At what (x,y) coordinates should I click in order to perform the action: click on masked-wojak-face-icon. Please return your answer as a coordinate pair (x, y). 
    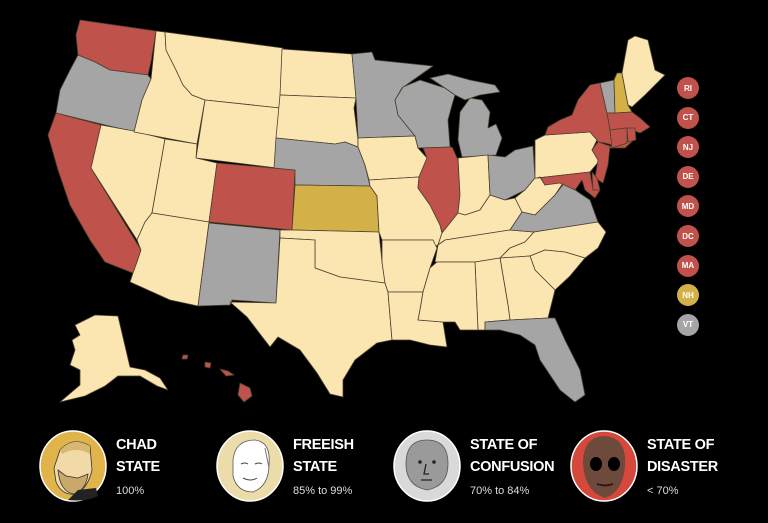
    Looking at the image, I should click on (250, 466).